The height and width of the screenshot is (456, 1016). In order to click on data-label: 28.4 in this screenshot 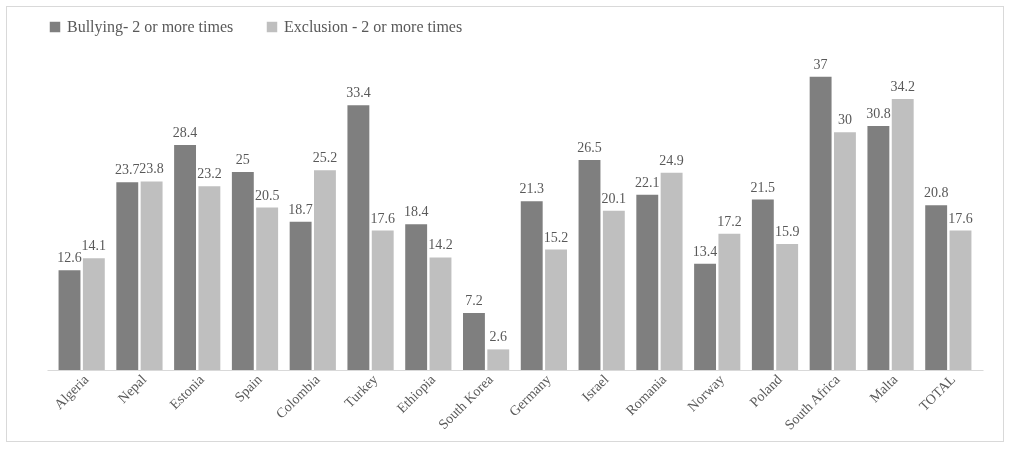, I will do `click(185, 132)`.